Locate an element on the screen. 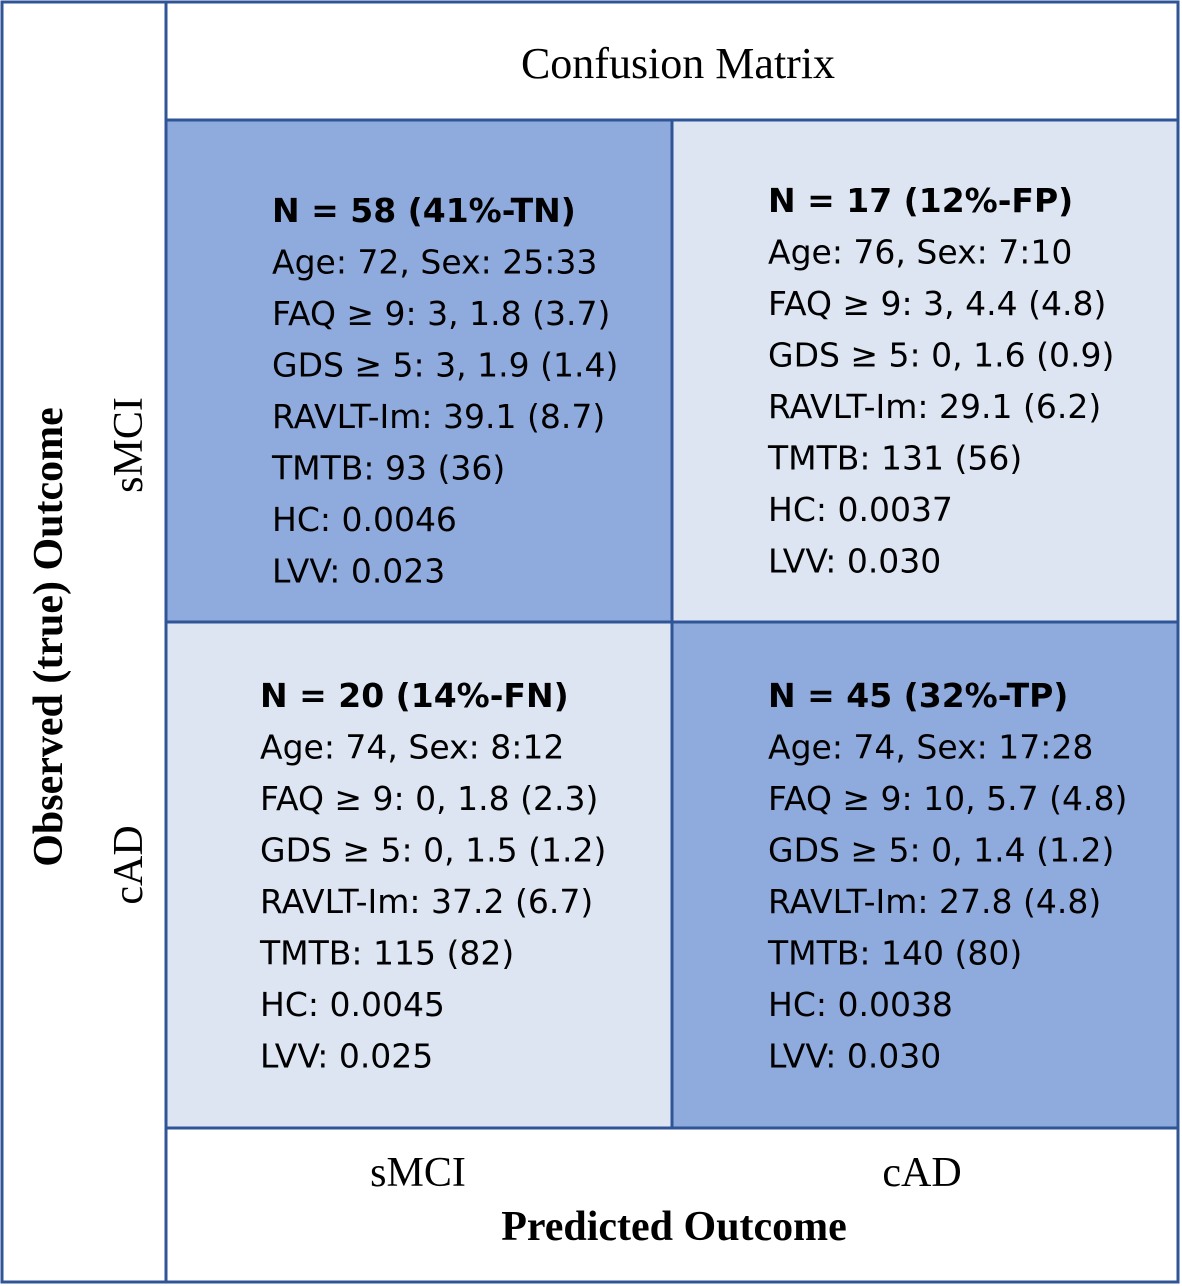 The image size is (1182, 1286). cell-stat: FAQ ≥ 9: 3, 4.4 (4.8) is located at coordinates (937, 303).